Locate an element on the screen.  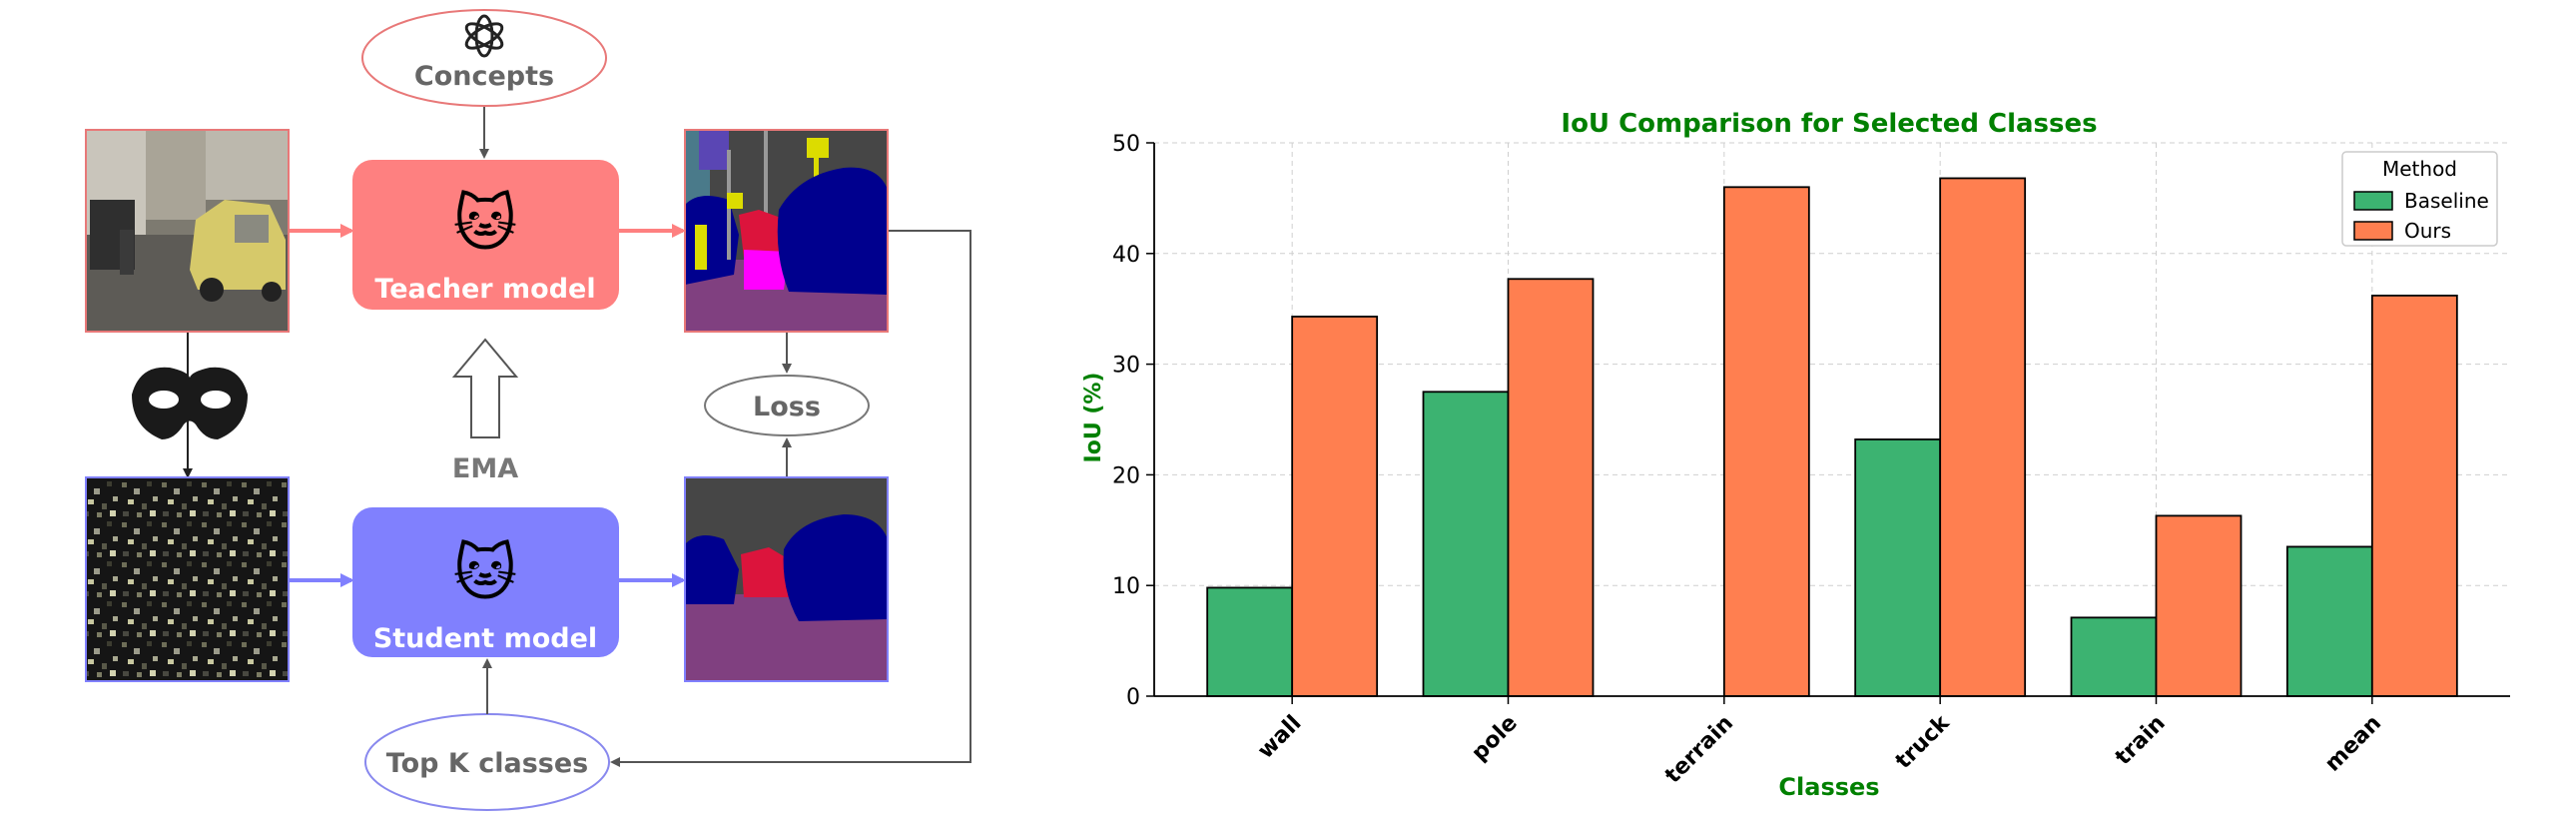
y-tick-label: 0 is located at coordinates (1133, 697).